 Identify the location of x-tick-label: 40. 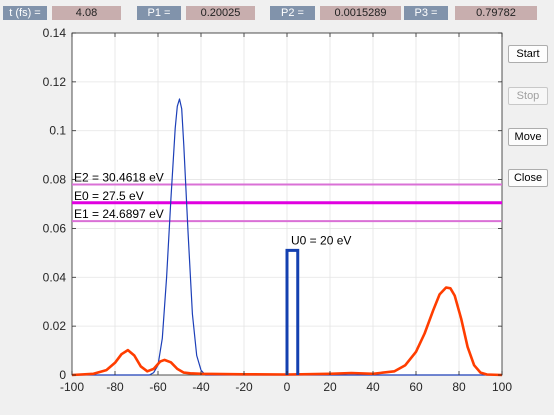
(373, 387).